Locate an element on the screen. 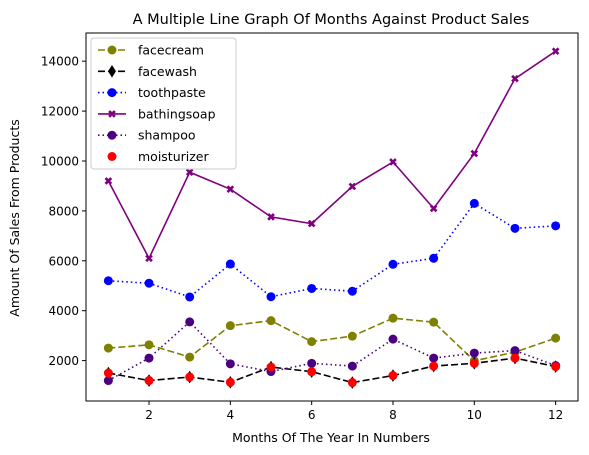  legend-label: shampoo is located at coordinates (167, 135).